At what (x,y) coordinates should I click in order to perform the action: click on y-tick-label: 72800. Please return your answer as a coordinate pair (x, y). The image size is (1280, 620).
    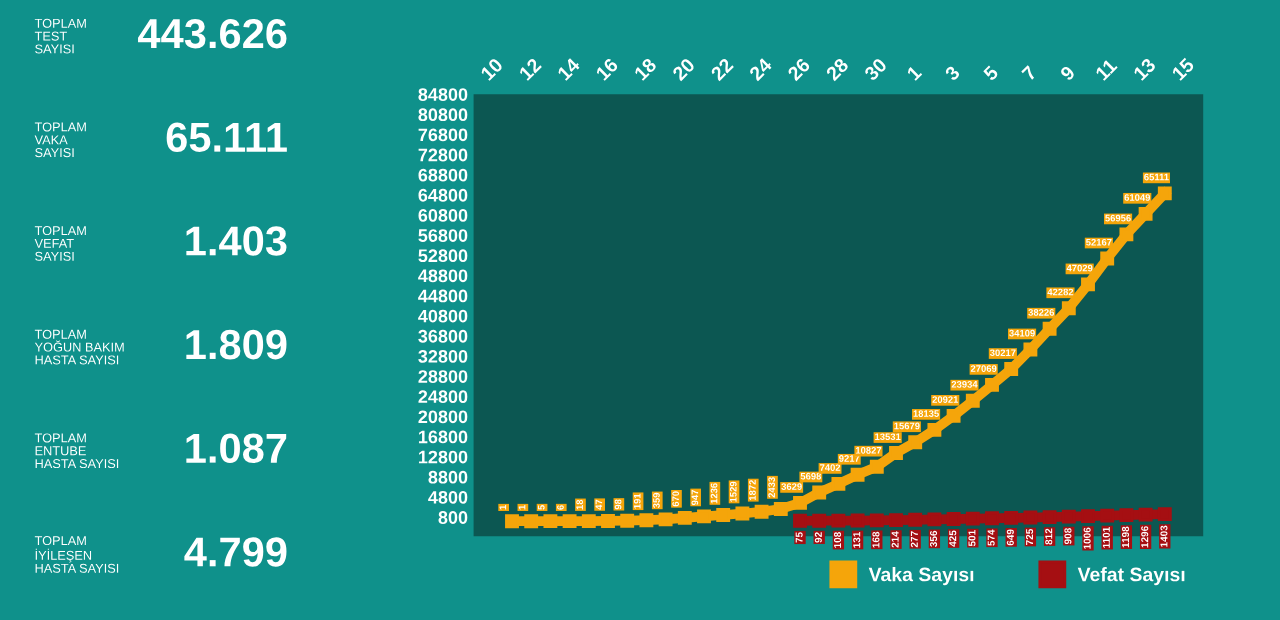
    Looking at the image, I should click on (443, 155).